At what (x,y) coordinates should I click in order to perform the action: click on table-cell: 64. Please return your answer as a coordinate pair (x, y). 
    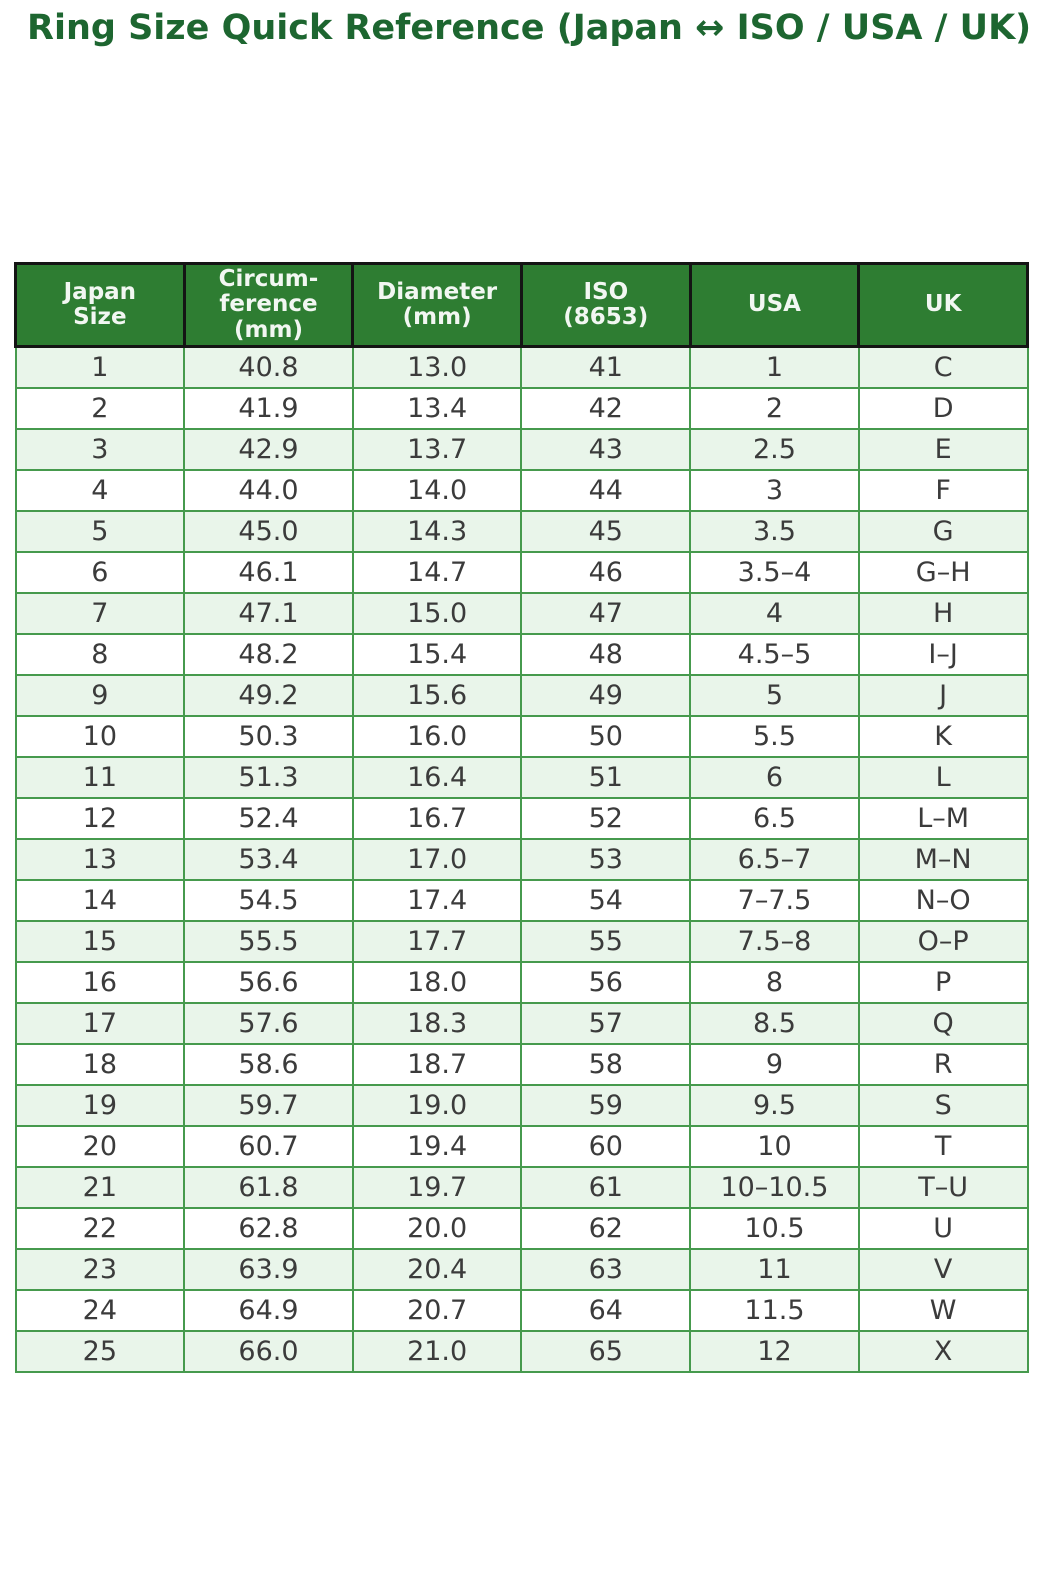
    Looking at the image, I should click on (606, 1310).